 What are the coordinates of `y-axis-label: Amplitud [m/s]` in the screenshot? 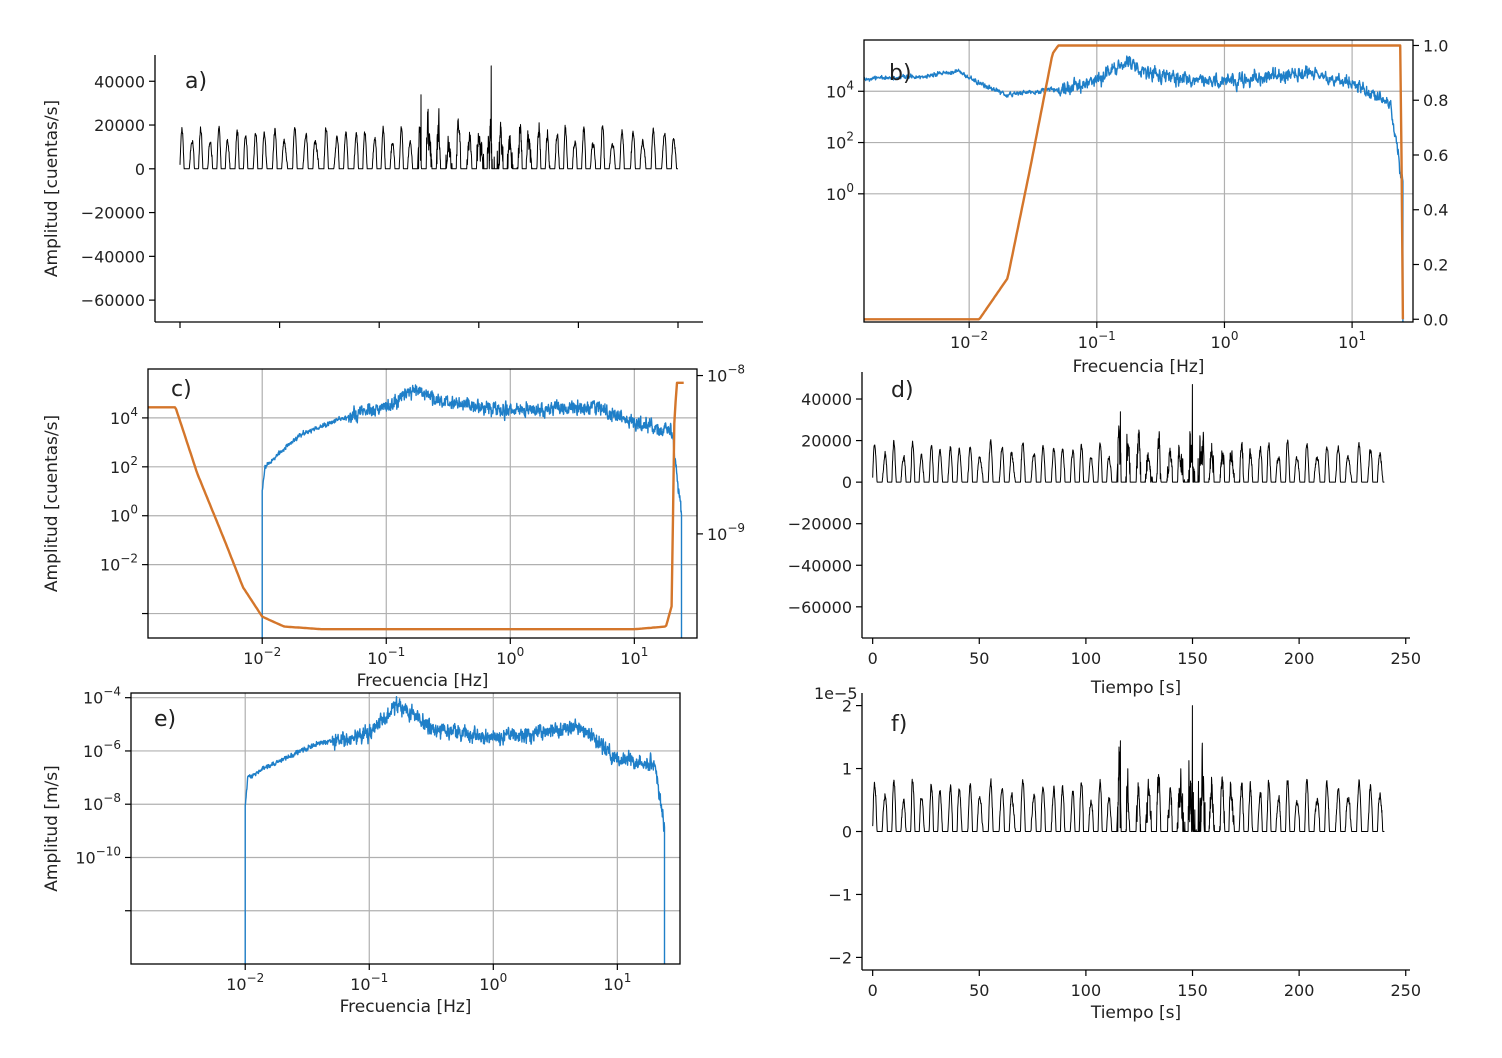 It's located at (52, 828).